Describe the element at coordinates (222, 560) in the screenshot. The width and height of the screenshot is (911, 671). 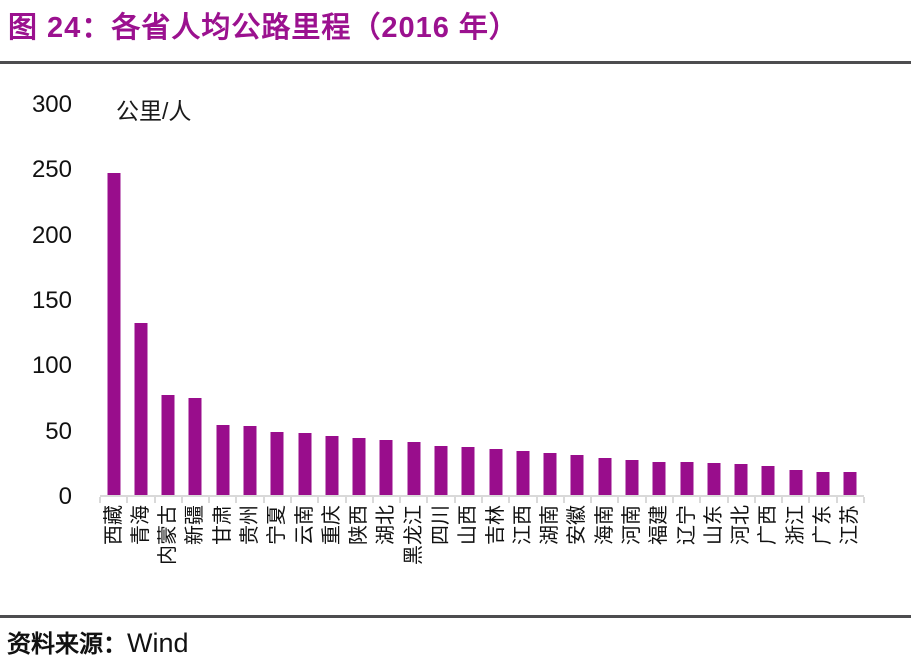
I see `x-label-slot: 甘肃` at that location.